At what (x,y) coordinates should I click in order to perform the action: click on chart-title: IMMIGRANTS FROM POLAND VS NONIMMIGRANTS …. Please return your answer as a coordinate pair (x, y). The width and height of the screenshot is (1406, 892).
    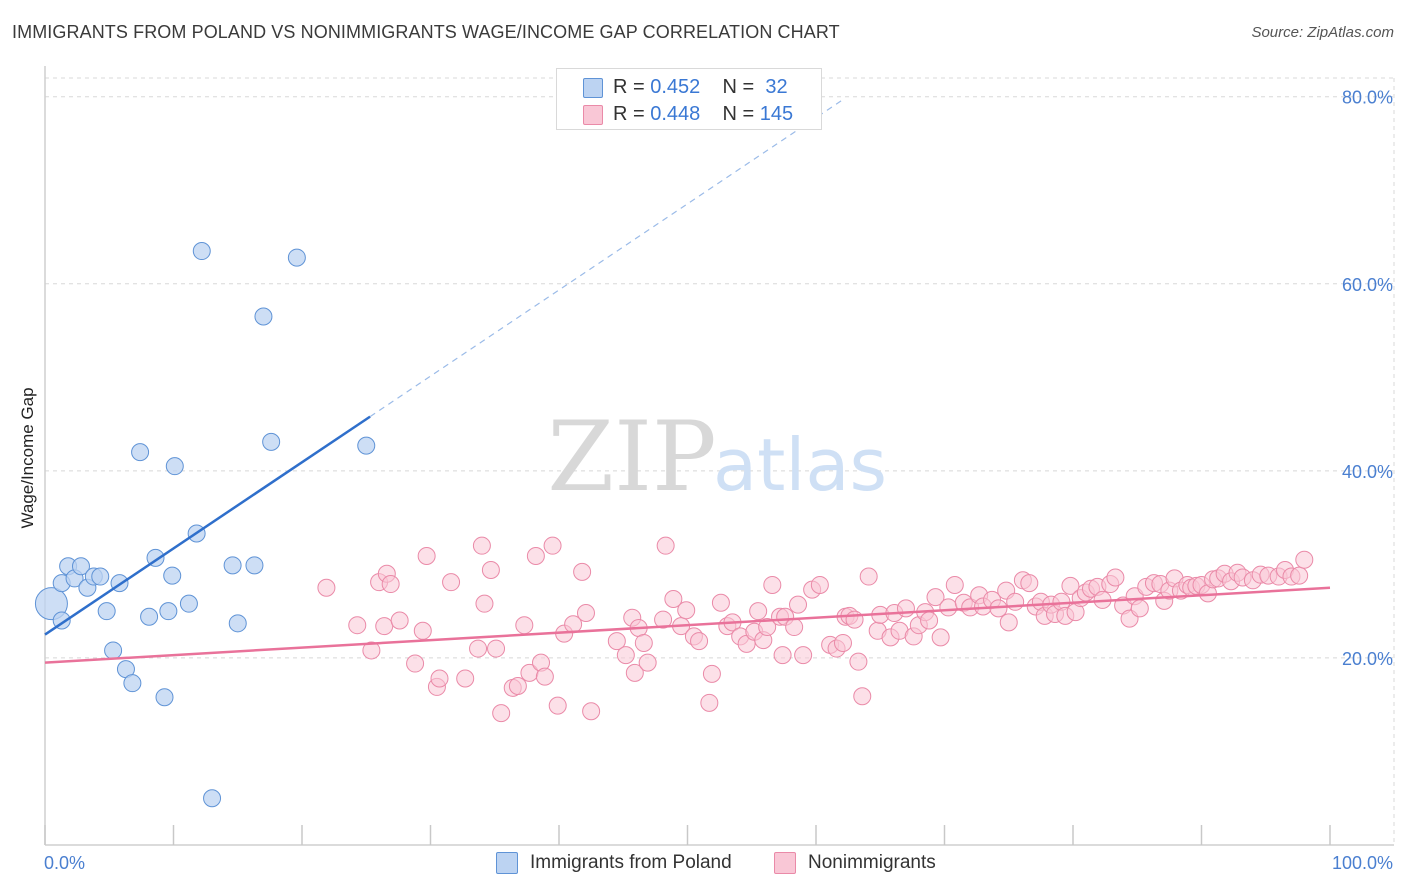
    Looking at the image, I should click on (426, 32).